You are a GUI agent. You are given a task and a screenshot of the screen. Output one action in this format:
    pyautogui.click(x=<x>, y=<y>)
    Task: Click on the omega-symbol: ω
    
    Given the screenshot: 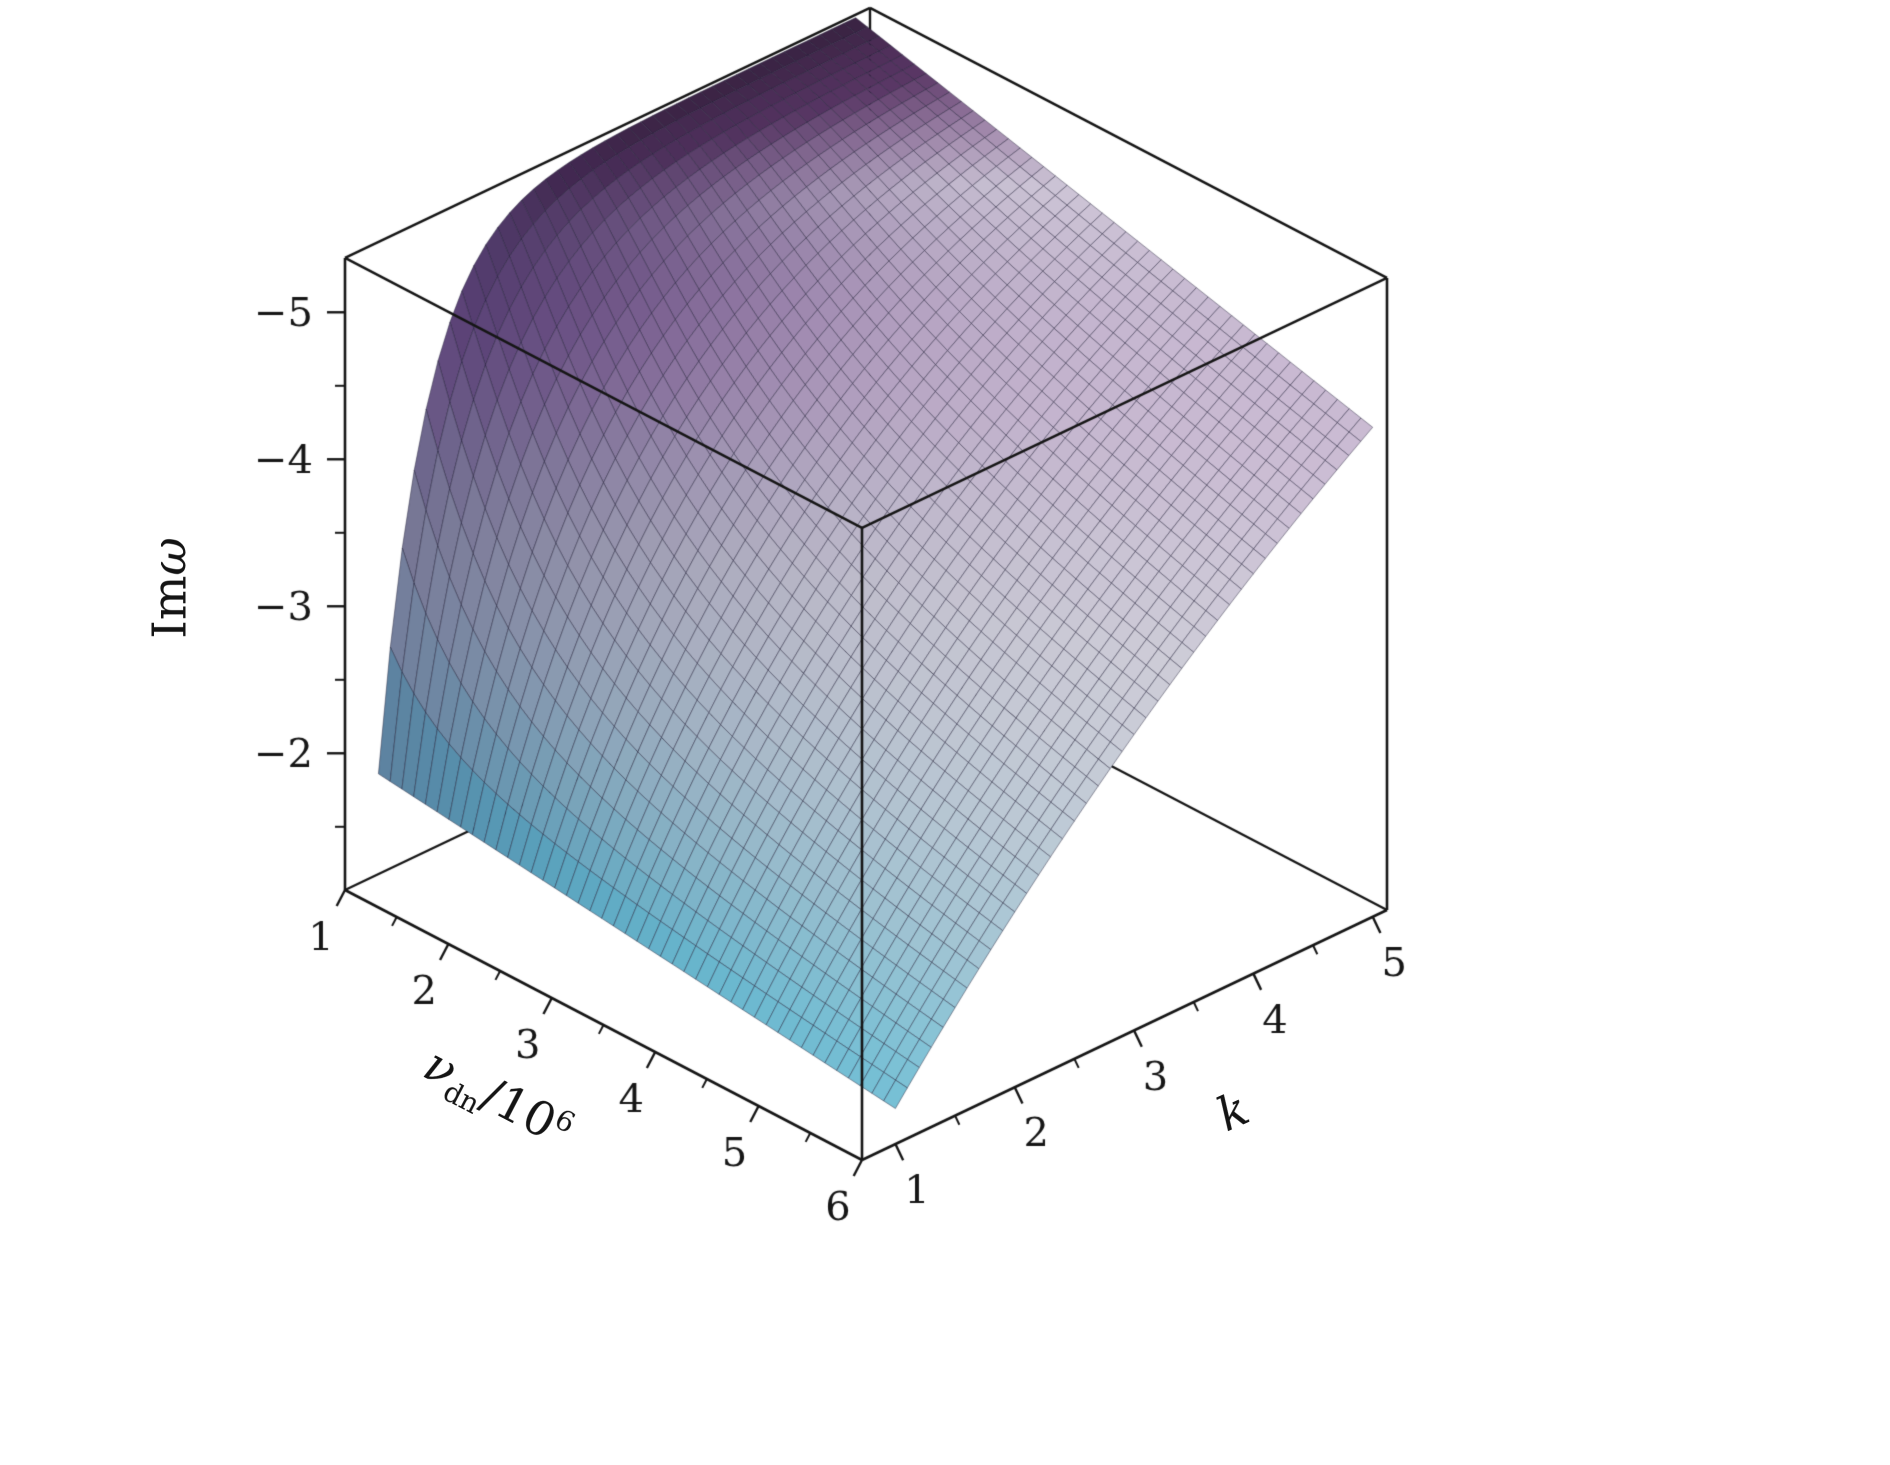 What is the action you would take?
    pyautogui.click(x=170, y=556)
    